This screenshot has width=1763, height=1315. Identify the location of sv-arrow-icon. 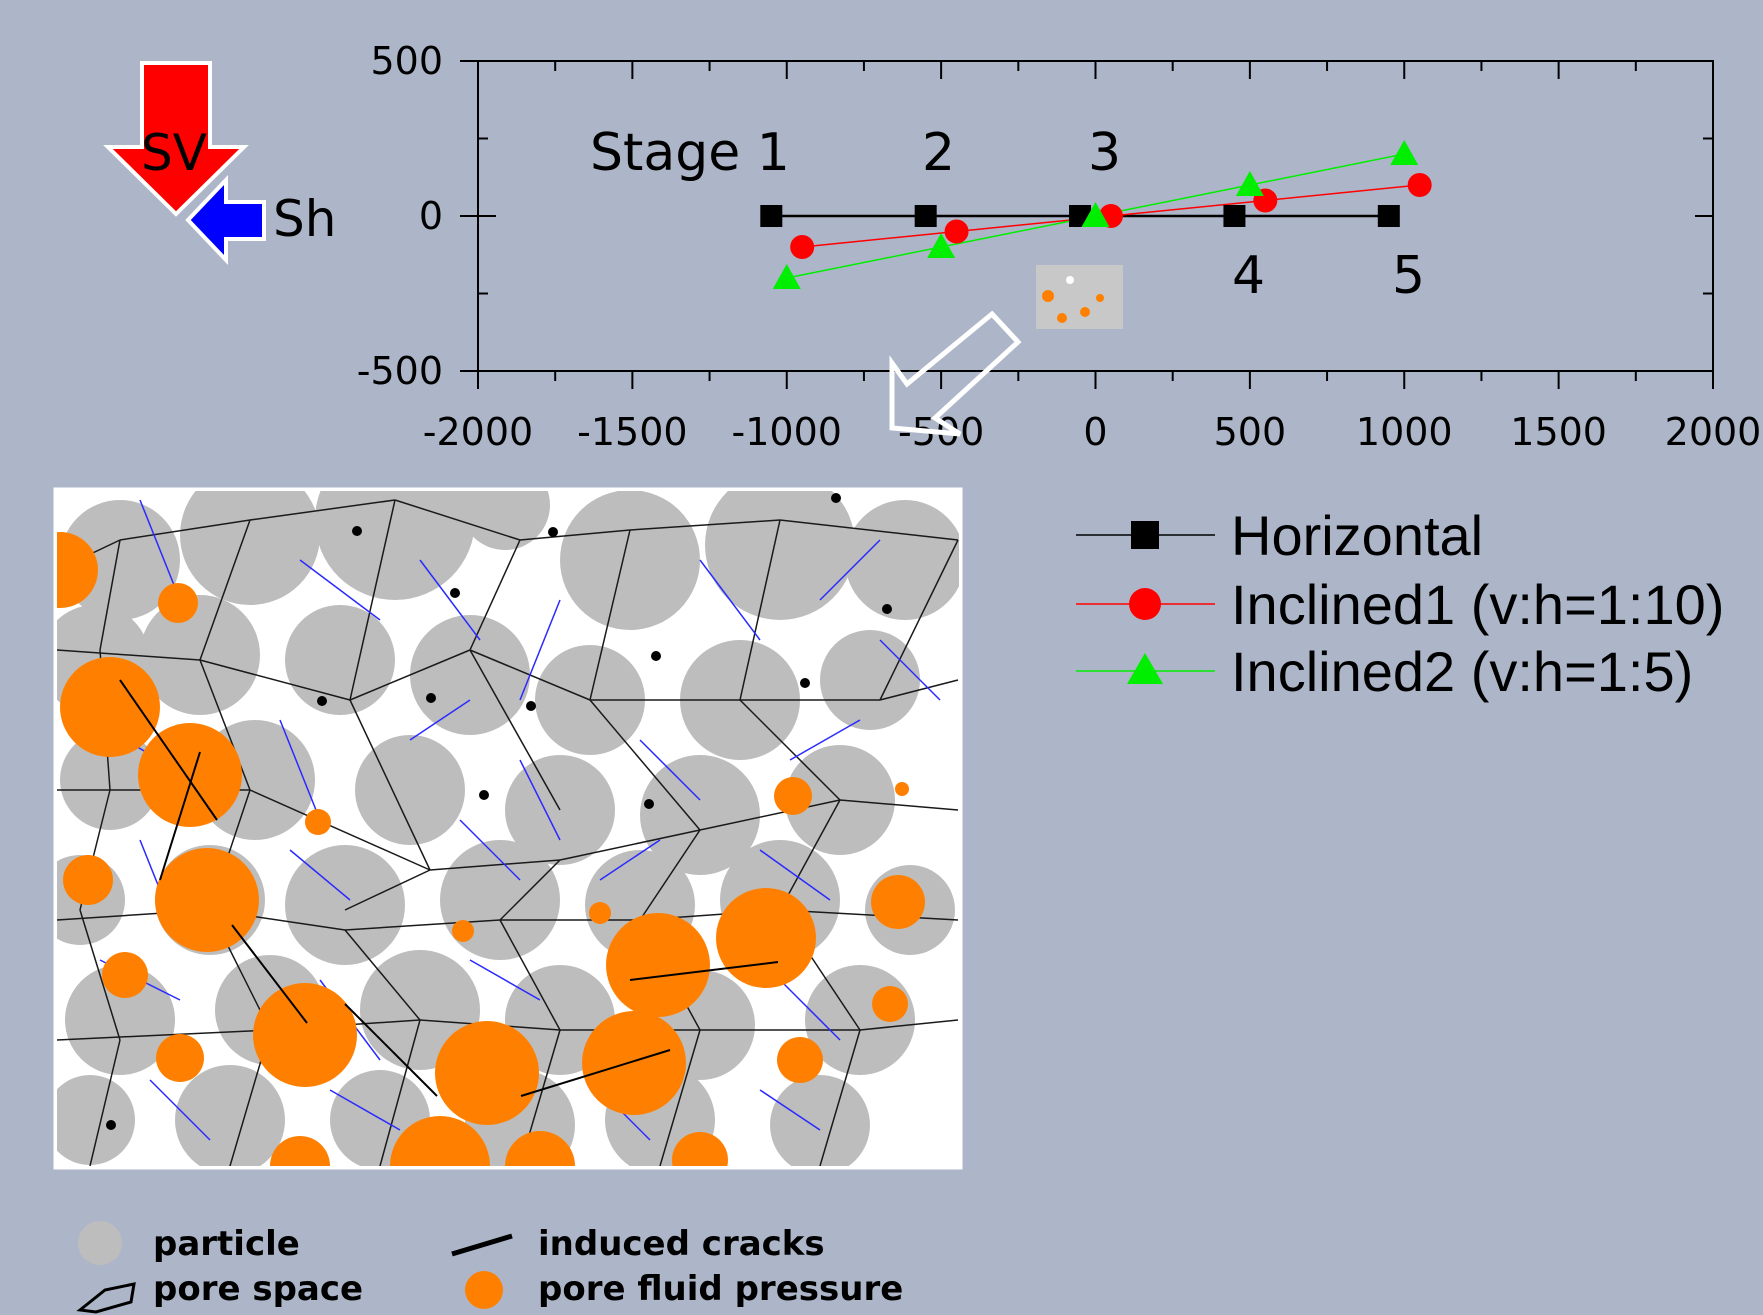
(176, 139).